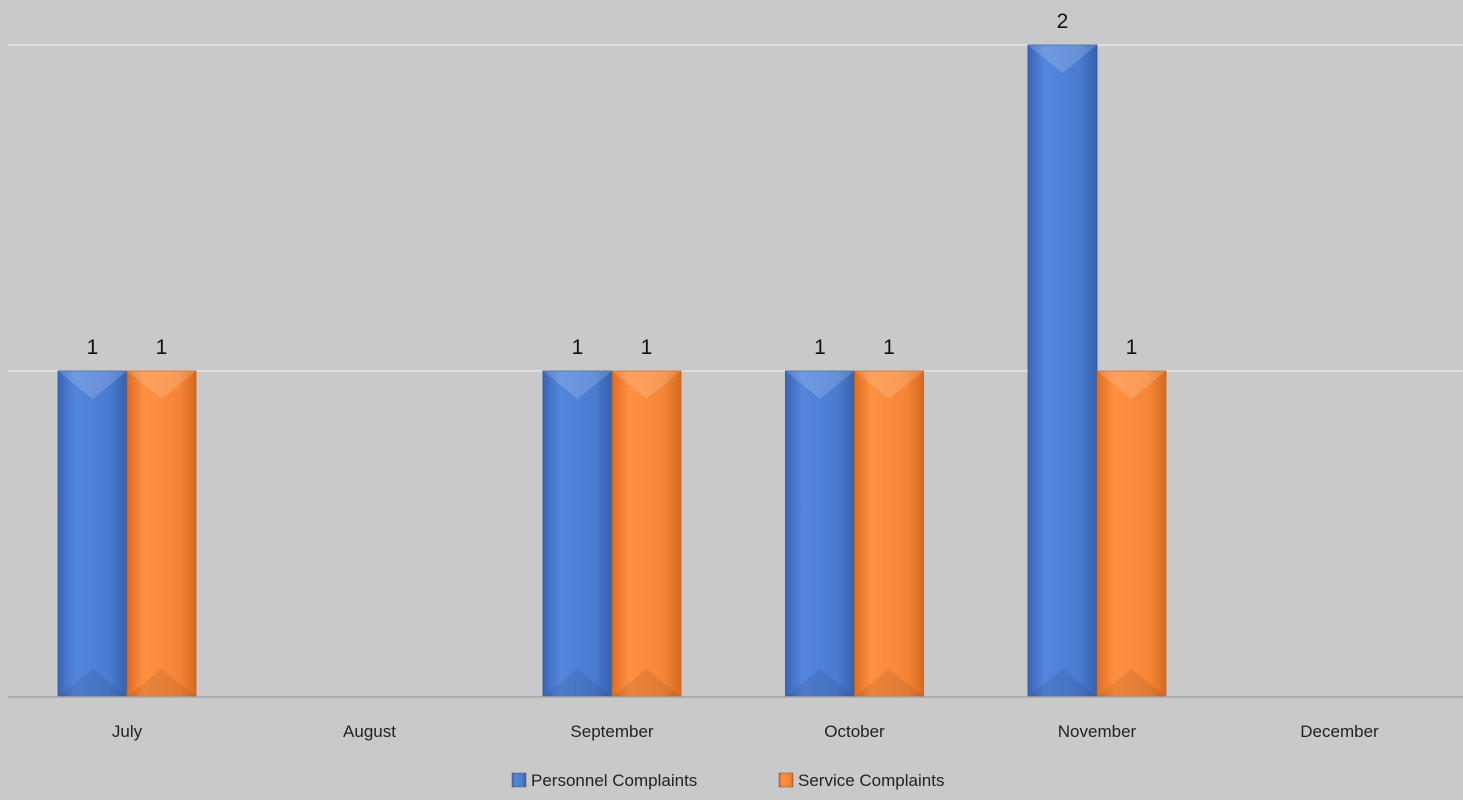 The image size is (1463, 800). I want to click on legend-label: Personnel Complaints, so click(614, 780).